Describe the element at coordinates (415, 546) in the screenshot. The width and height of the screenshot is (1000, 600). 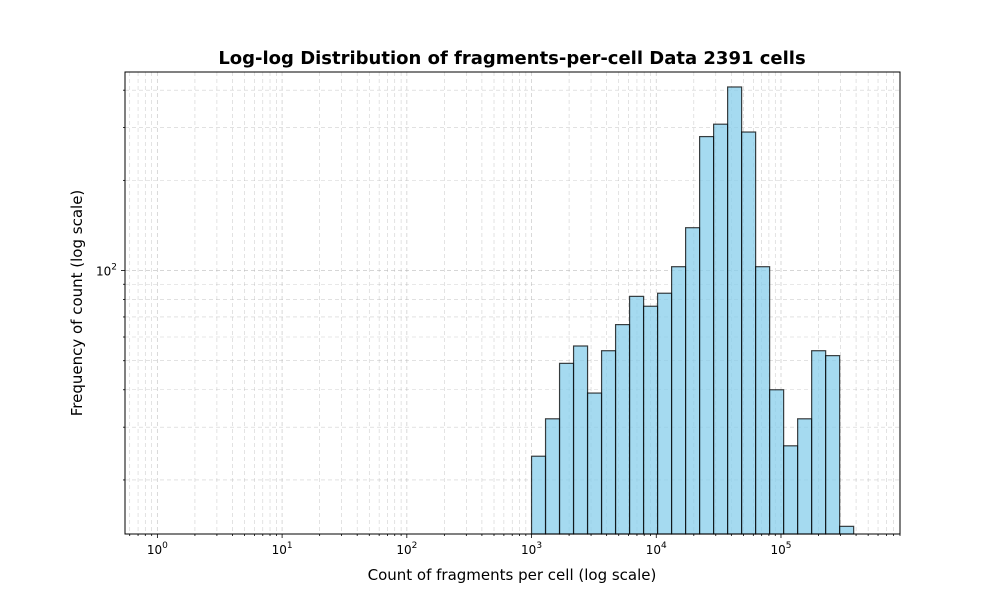
I see `x-tick-exponent: 2` at that location.